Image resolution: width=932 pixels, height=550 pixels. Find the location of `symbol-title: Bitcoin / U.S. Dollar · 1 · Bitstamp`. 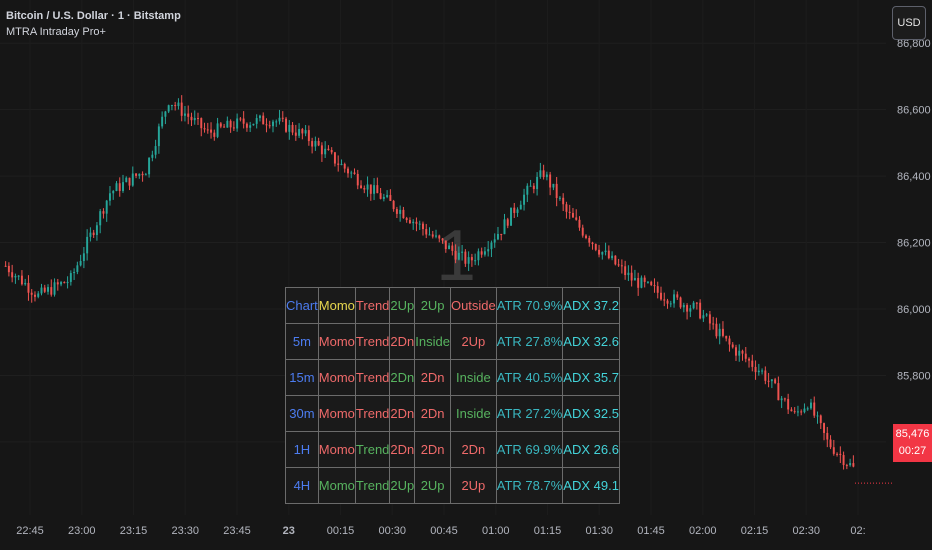

symbol-title: Bitcoin / U.S. Dollar · 1 · Bitstamp is located at coordinates (93, 16).